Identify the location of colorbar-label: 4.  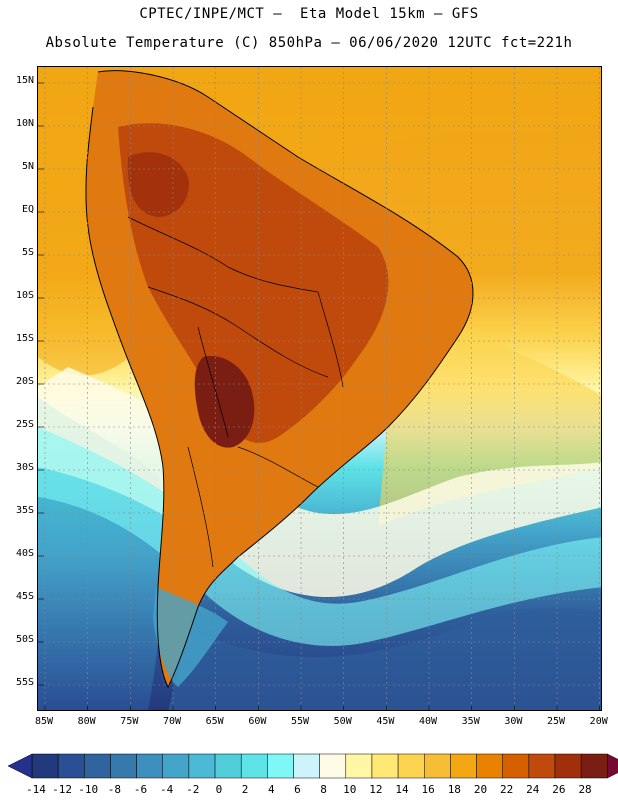
(271, 789).